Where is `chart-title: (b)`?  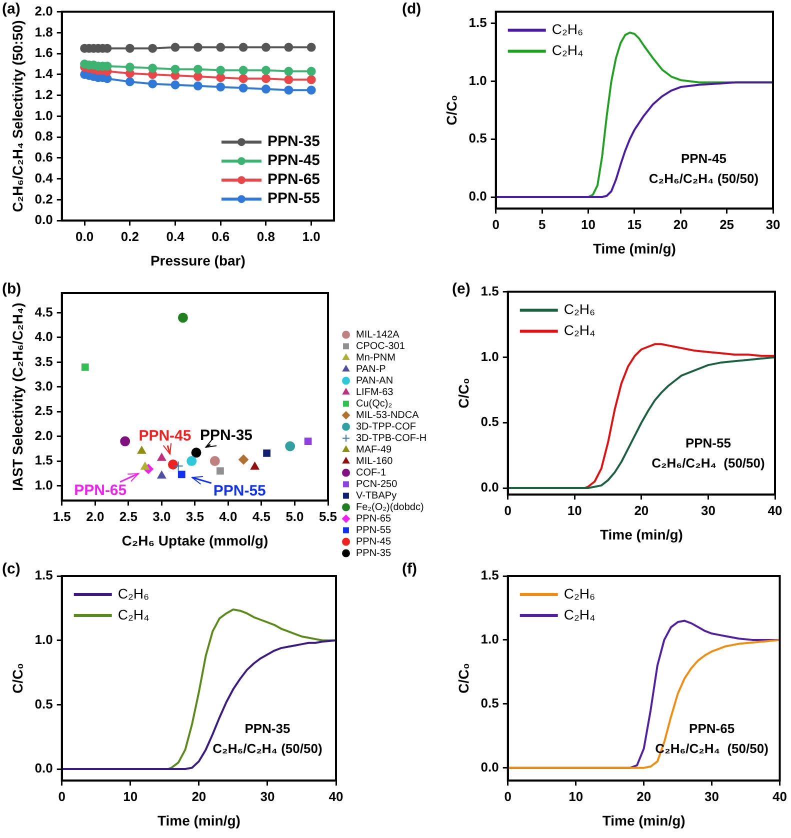
chart-title: (b) is located at coordinates (12, 289).